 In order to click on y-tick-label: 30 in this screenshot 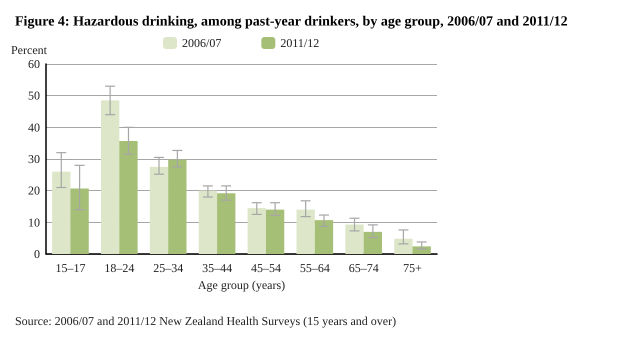, I will do `click(34, 159)`.